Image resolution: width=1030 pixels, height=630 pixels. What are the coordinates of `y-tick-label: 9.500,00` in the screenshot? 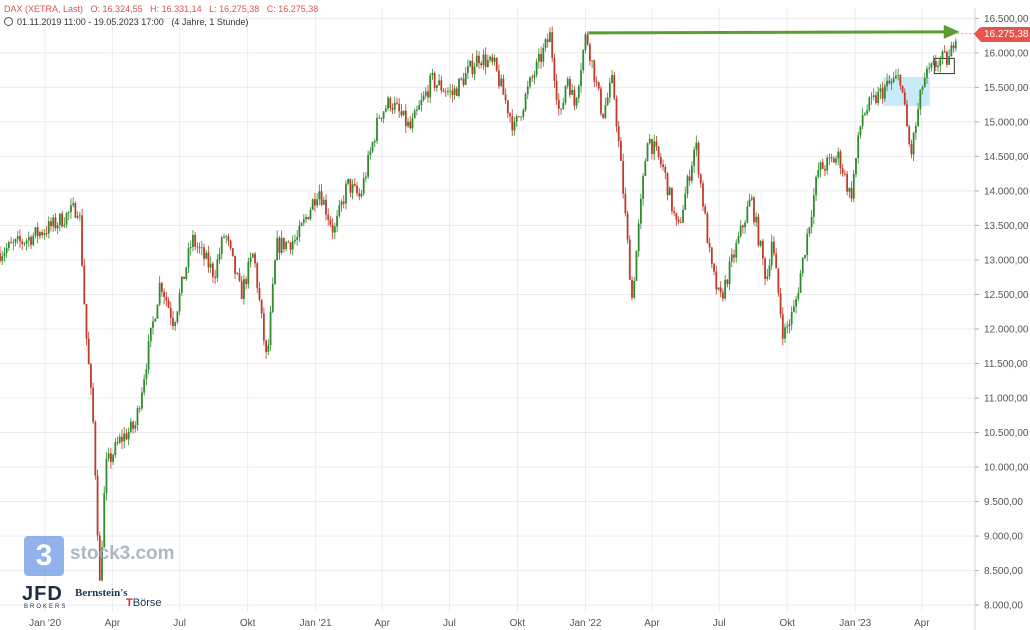 It's located at (1003, 502).